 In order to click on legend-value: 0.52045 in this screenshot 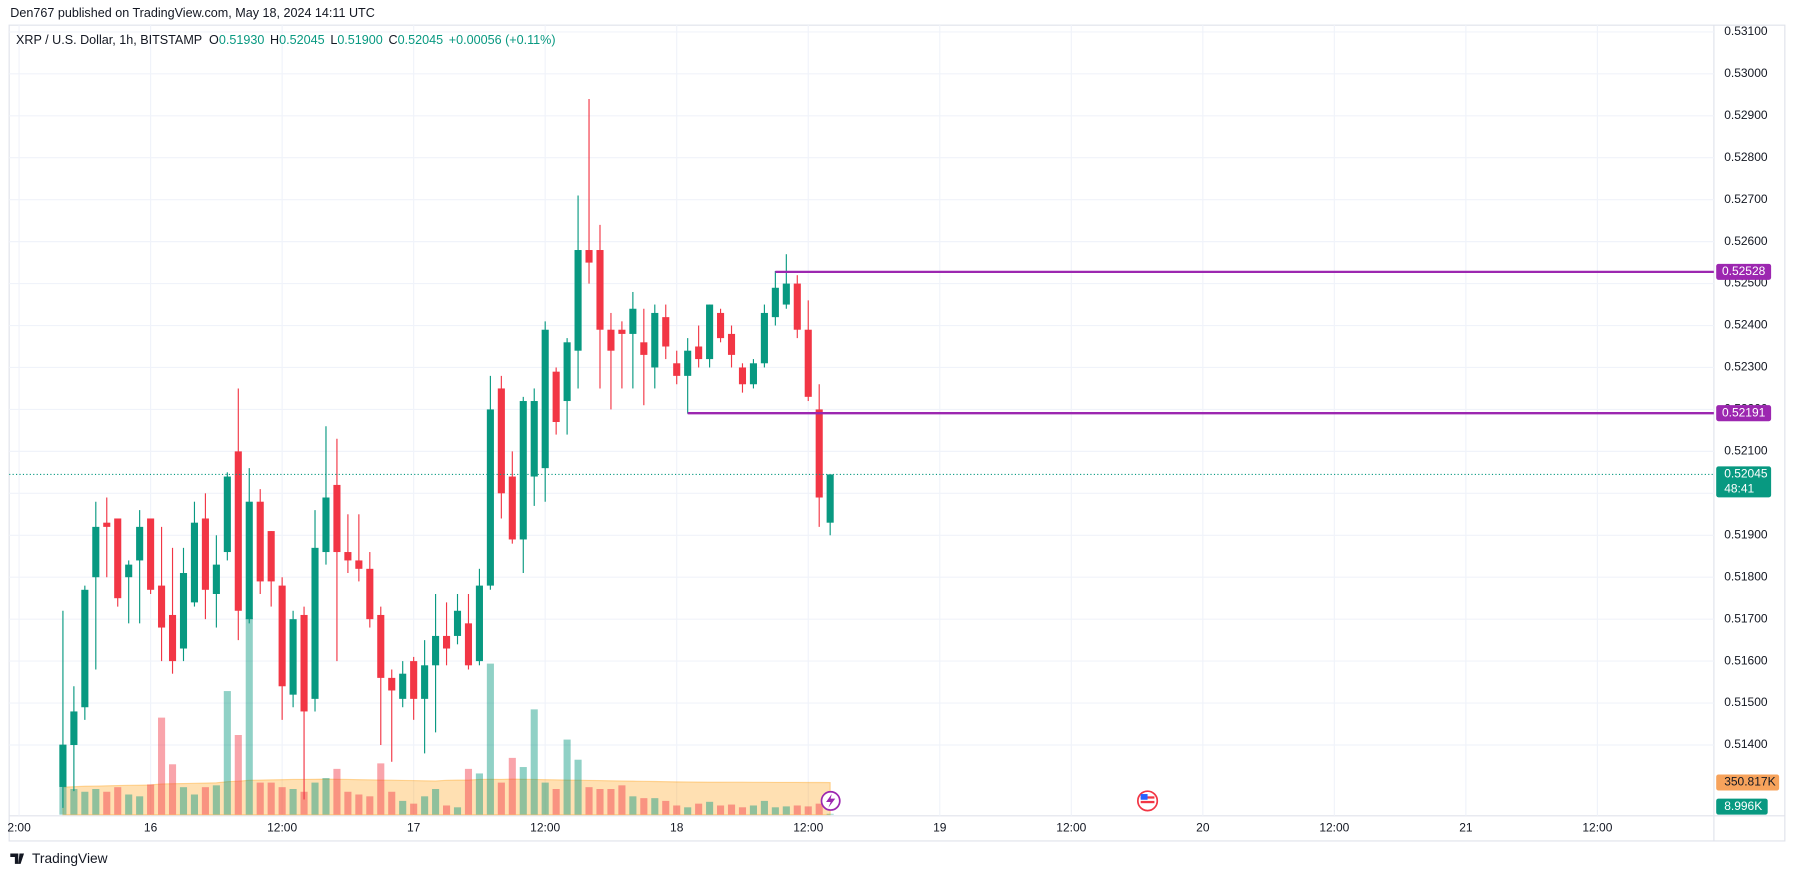, I will do `click(301, 41)`.